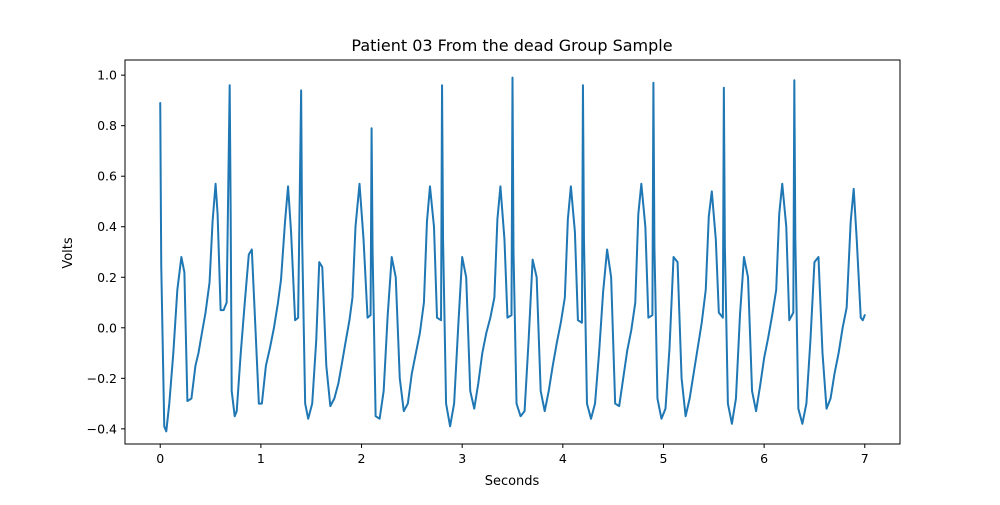 Image resolution: width=1000 pixels, height=505 pixels. Describe the element at coordinates (512, 455) in the screenshot. I see `x-axis-ticks: 0 1 2 3 4 5 6 7` at that location.